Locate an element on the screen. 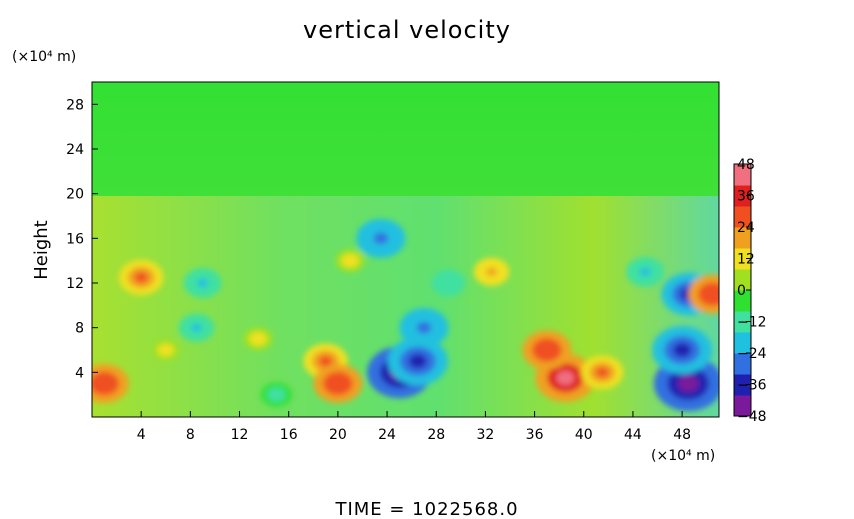  colorbar: 48 36 24 12 0 −12 −24 −36 −48 is located at coordinates (750, 291).